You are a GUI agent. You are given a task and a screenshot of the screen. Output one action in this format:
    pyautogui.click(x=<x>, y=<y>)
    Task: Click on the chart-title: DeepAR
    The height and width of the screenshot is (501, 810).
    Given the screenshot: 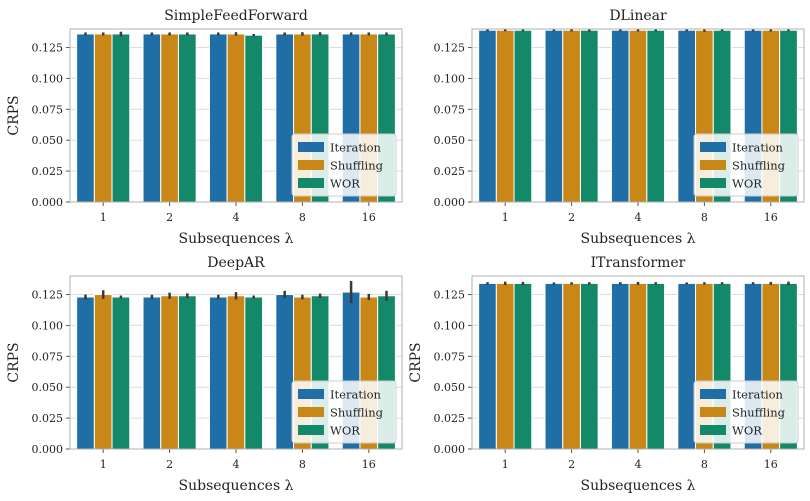 What is the action you would take?
    pyautogui.click(x=236, y=263)
    